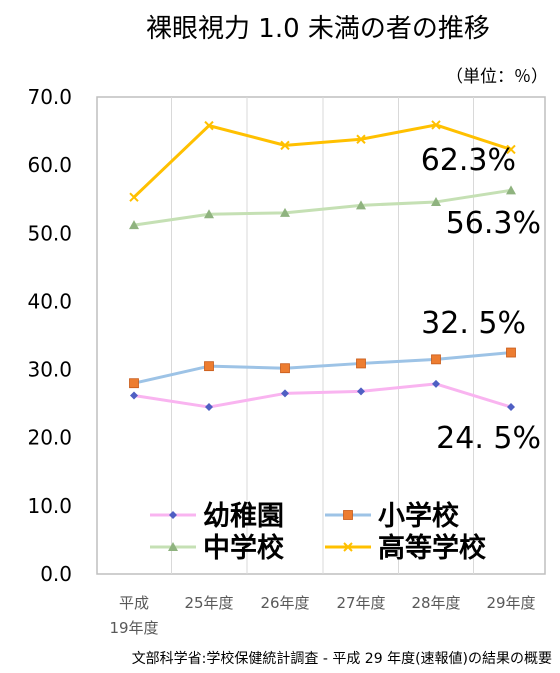  What do you see at coordinates (418, 516) in the screenshot?
I see `legend-label: 小学校` at bounding box center [418, 516].